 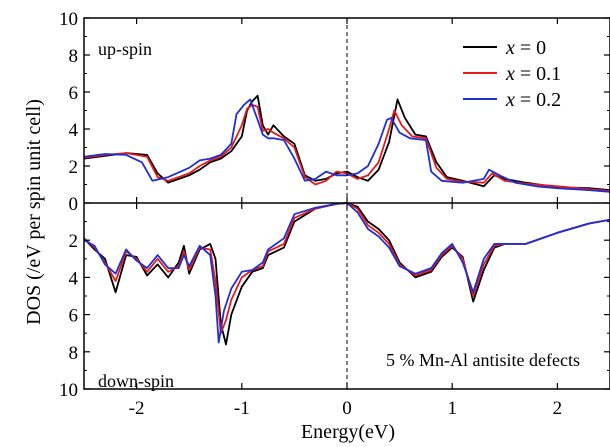 What do you see at coordinates (533, 100) in the screenshot?
I see `legend-label-2: x = 0.2` at bounding box center [533, 100].